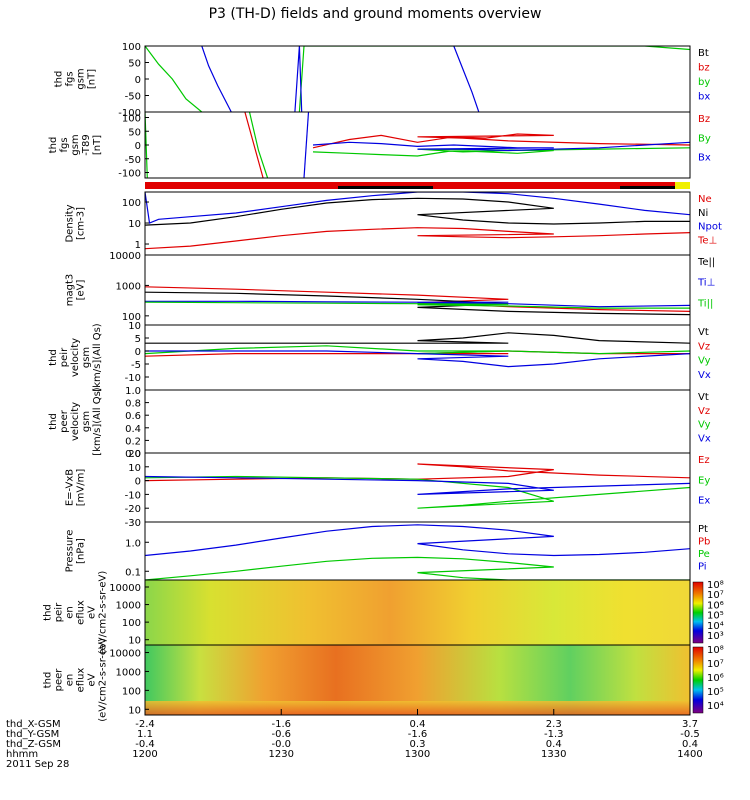 The image size is (750, 800). Describe the element at coordinates (704, 82) in the screenshot. I see `legend-item: by` at that location.